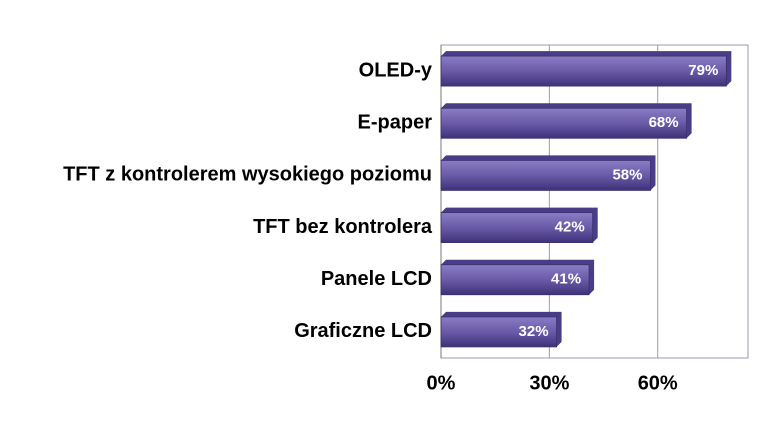 The width and height of the screenshot is (764, 429). What do you see at coordinates (376, 279) in the screenshot?
I see `y-tick-label: Panele LCD` at bounding box center [376, 279].